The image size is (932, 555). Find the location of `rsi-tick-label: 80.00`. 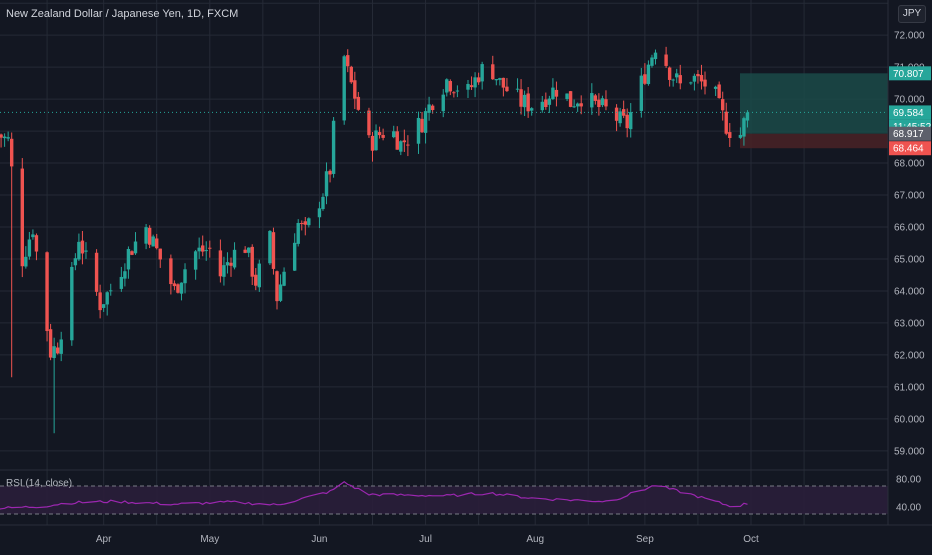

rsi-tick-label: 80.00 is located at coordinates (908, 480).